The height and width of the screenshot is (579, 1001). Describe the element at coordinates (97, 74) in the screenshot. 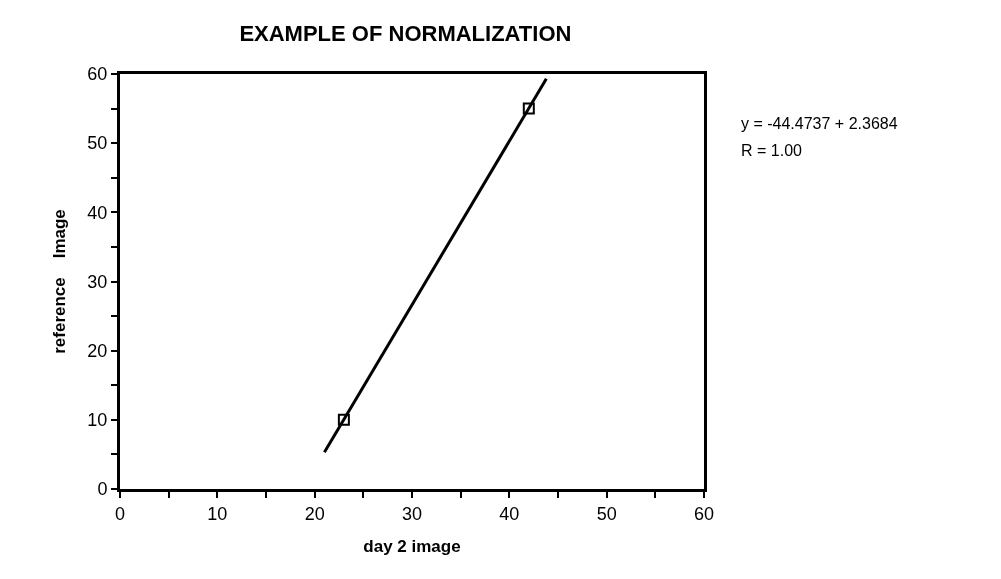

I see `y-tick-label: 60` at that location.